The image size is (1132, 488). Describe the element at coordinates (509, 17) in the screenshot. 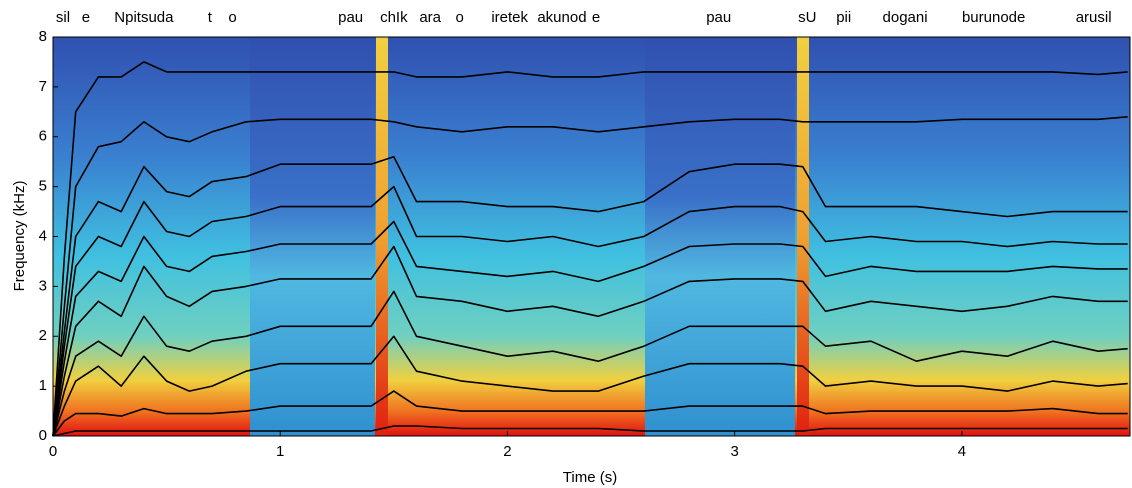

I see `phoneme-label: iretek` at that location.